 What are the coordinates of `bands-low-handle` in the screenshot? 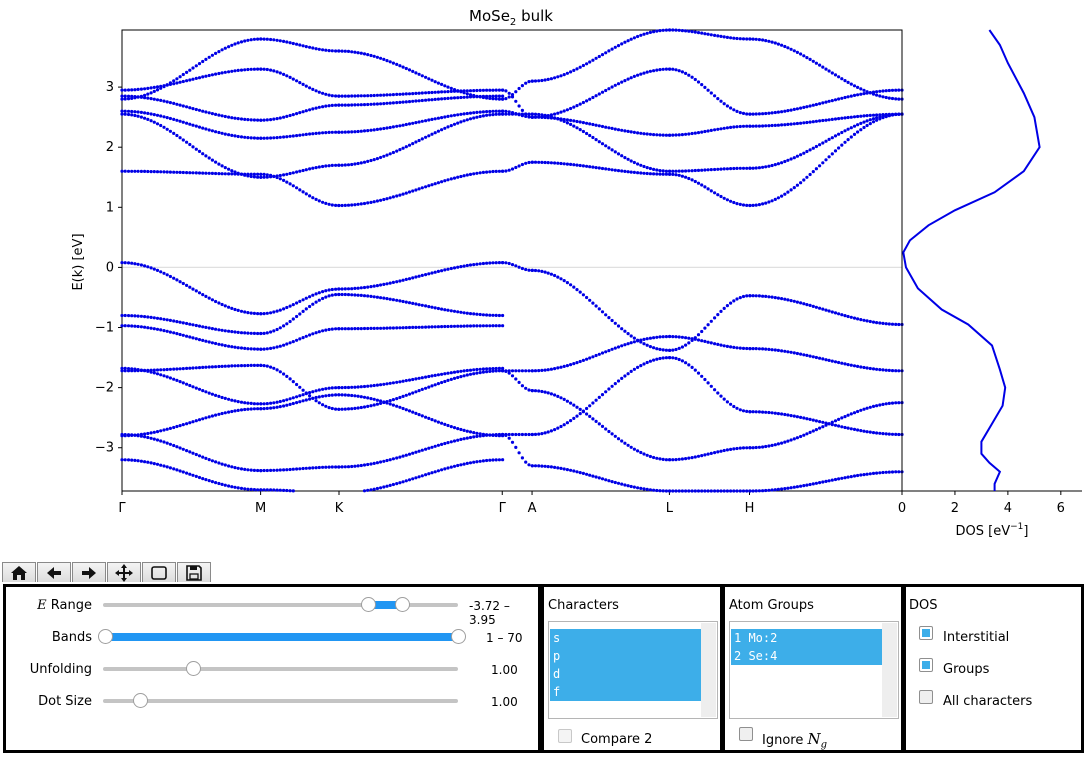 It's located at (105, 636).